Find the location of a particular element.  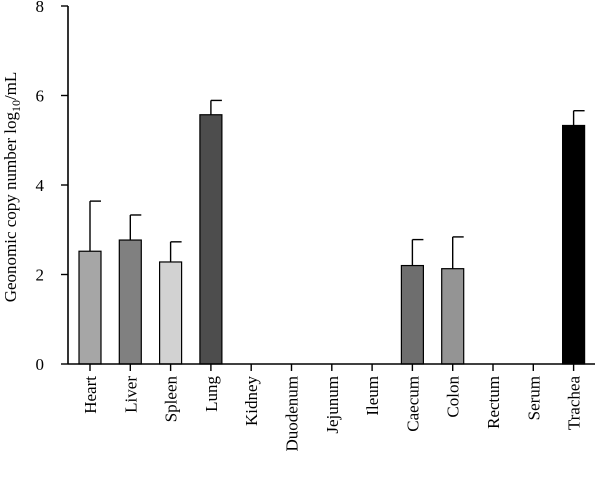

x-tick-label: Duodenum is located at coordinates (292, 414).